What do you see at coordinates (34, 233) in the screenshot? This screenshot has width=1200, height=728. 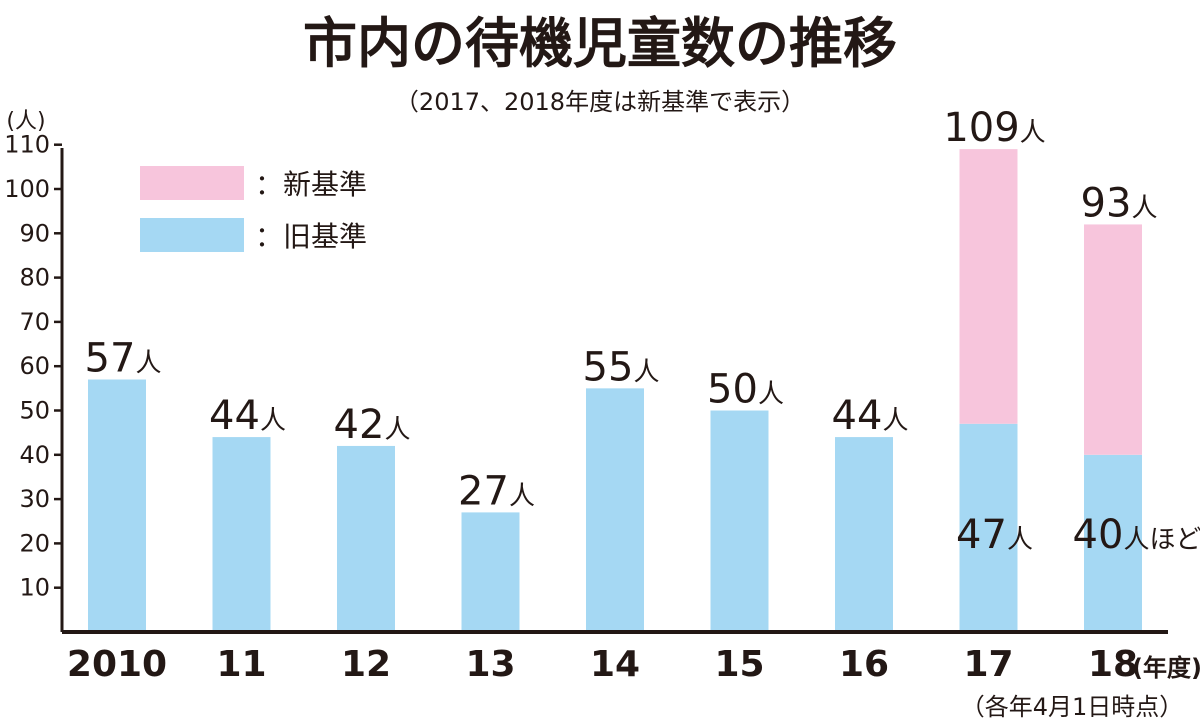 I see `y-tick-label: 90` at bounding box center [34, 233].